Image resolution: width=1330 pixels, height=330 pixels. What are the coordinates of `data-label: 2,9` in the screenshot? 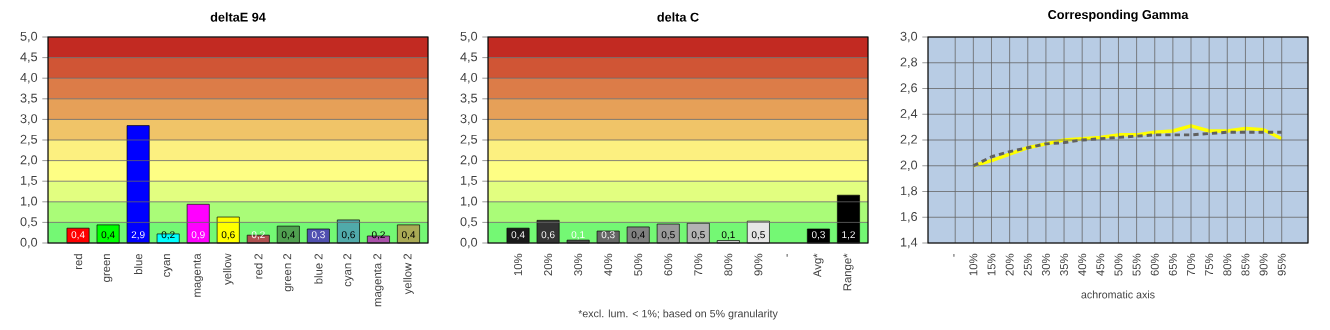 It's located at (138, 235).